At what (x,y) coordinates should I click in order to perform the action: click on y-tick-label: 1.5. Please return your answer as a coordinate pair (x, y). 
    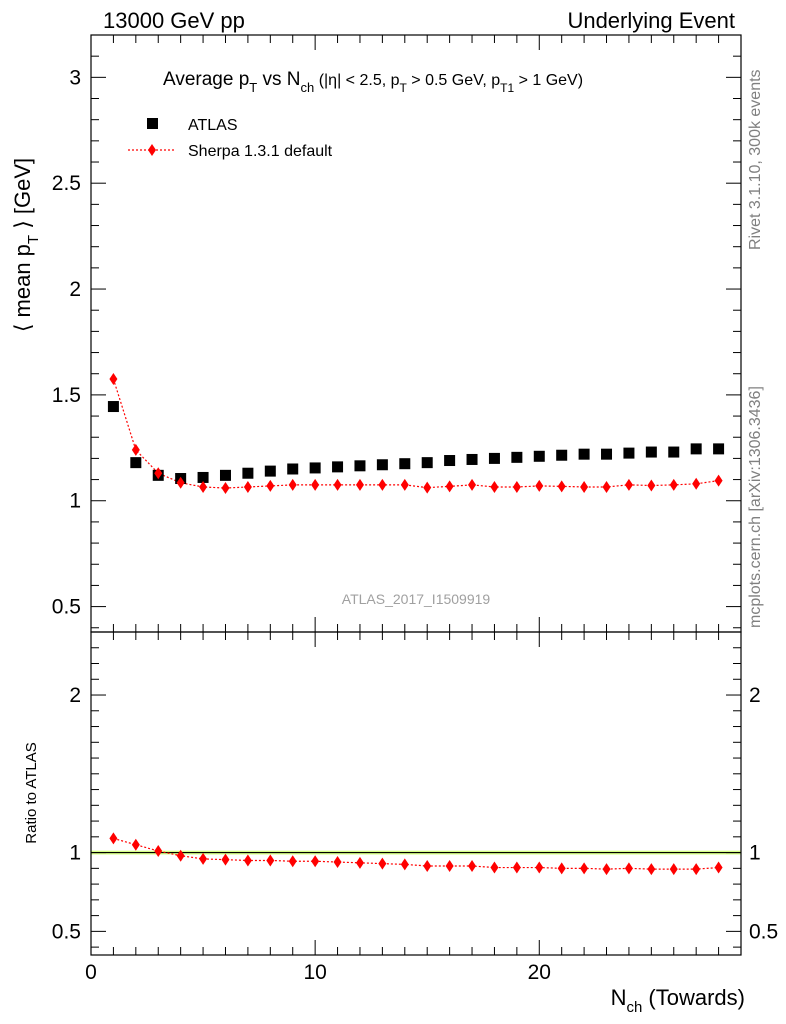
    Looking at the image, I should click on (66, 395).